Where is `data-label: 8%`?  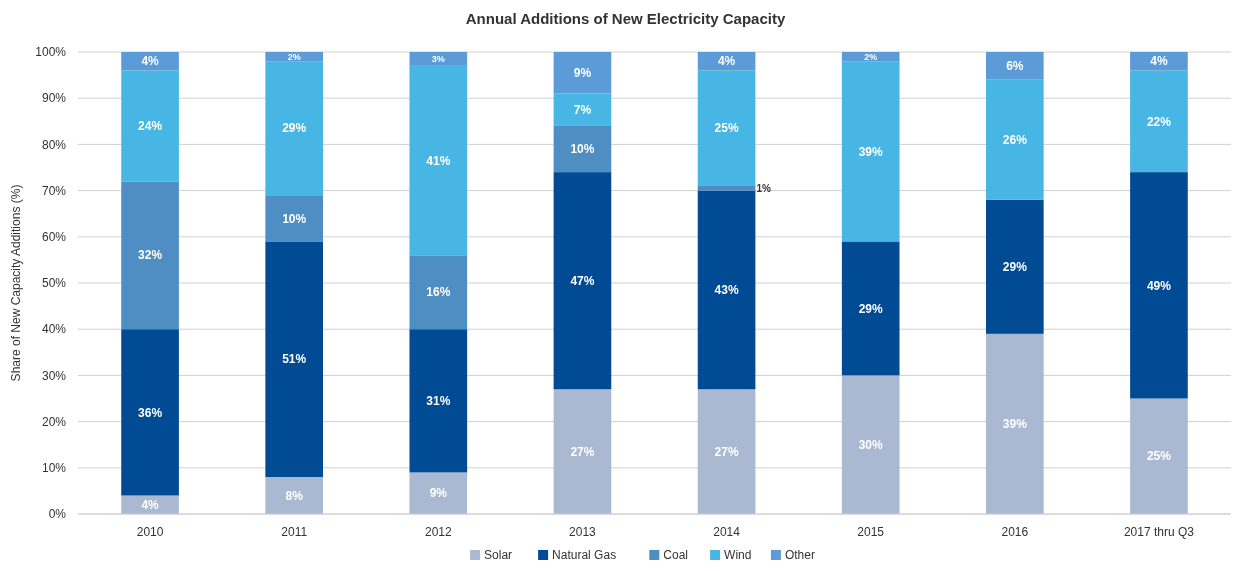 data-label: 8% is located at coordinates (294, 495).